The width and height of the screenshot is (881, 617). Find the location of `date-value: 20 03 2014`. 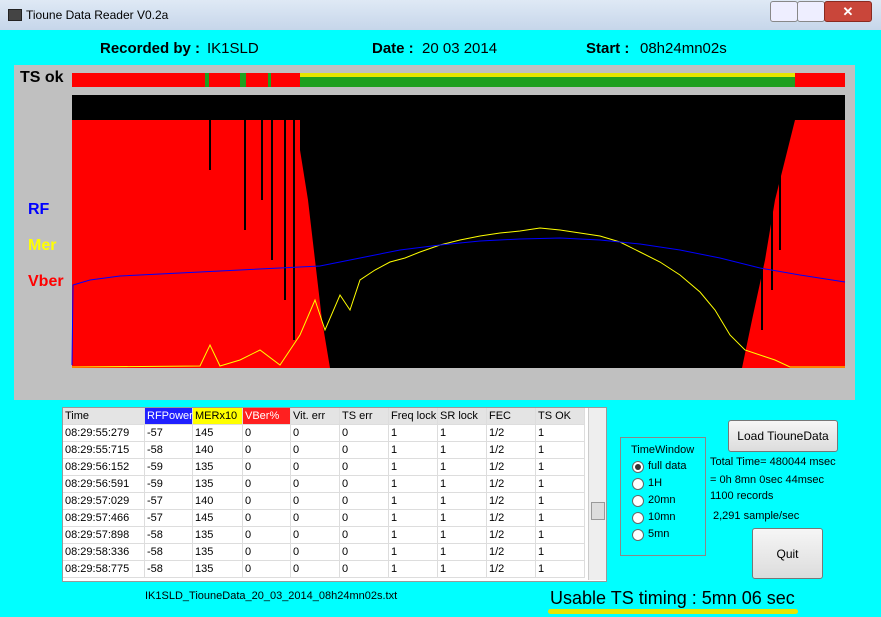

date-value: 20 03 2014 is located at coordinates (460, 48).